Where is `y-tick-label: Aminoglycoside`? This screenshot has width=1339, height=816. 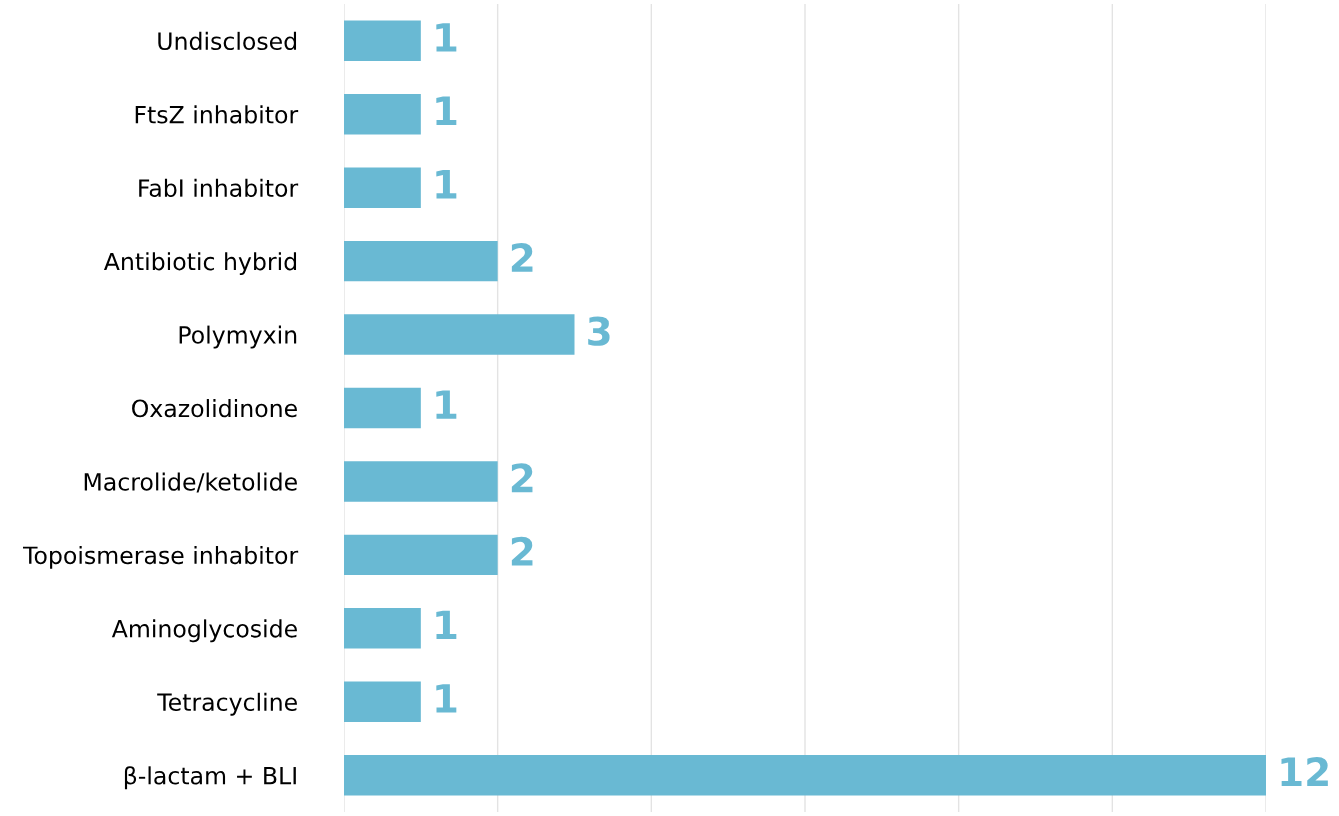
y-tick-label: Aminoglycoside is located at coordinates (204, 631).